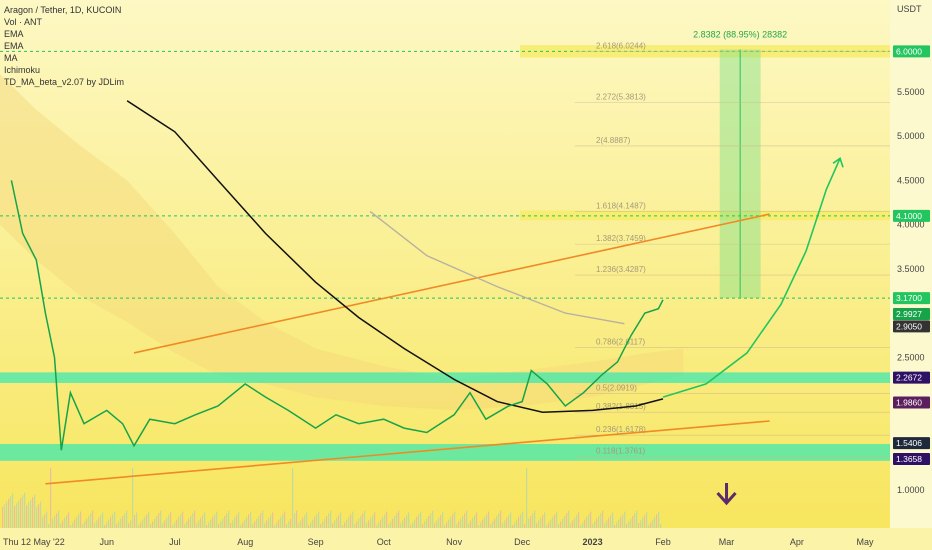  What do you see at coordinates (911, 225) in the screenshot?
I see `y-tick-label: 4.0000` at bounding box center [911, 225].